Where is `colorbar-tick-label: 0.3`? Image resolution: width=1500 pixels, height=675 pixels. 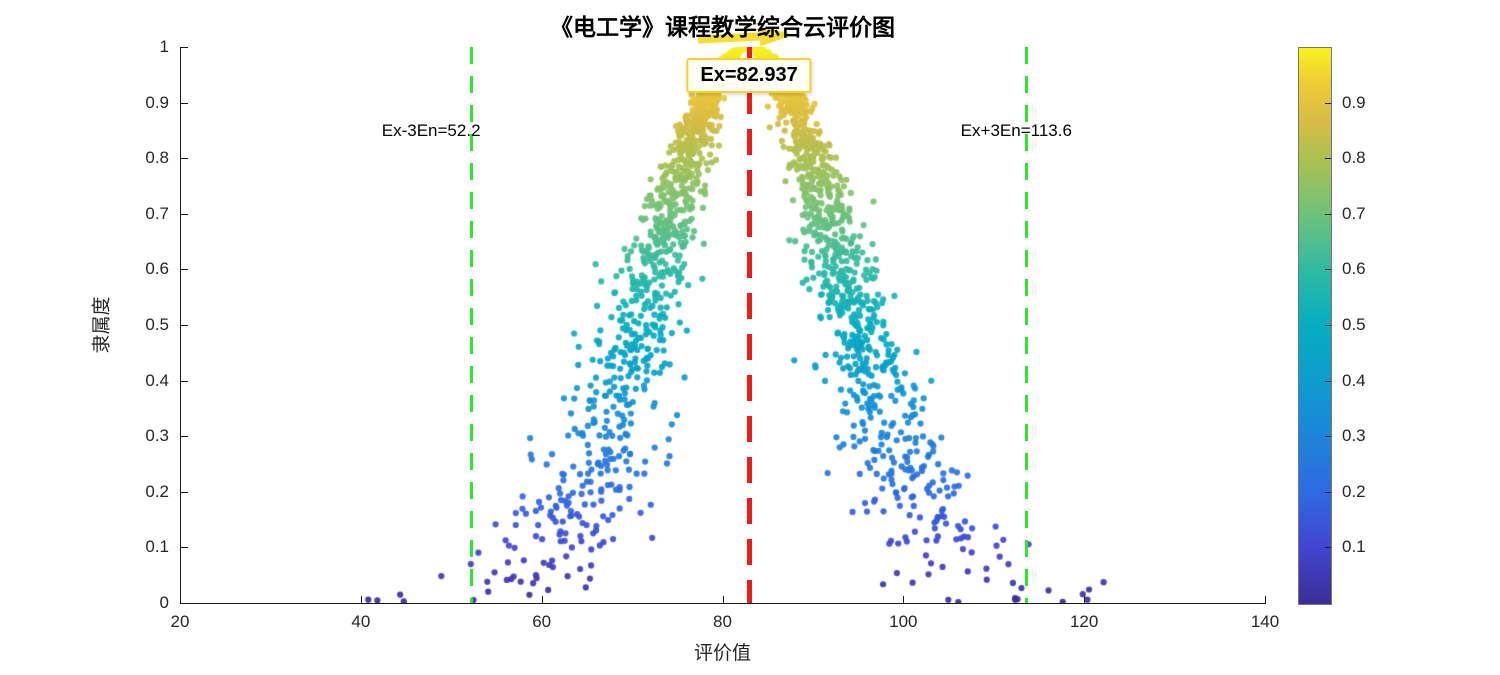
colorbar-tick-label: 0.3 is located at coordinates (1354, 436).